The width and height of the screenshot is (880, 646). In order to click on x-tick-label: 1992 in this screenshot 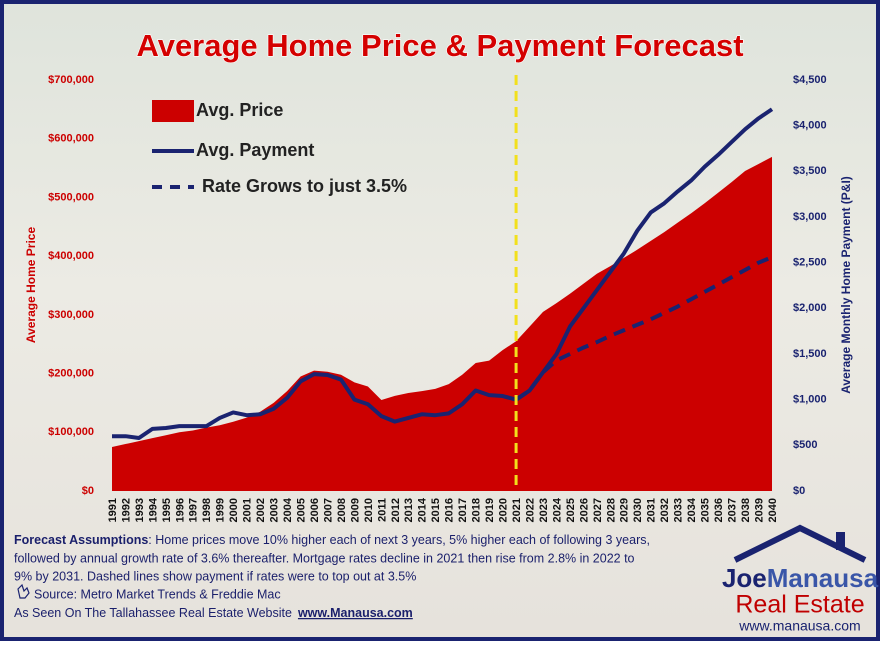, I will do `click(126, 510)`.